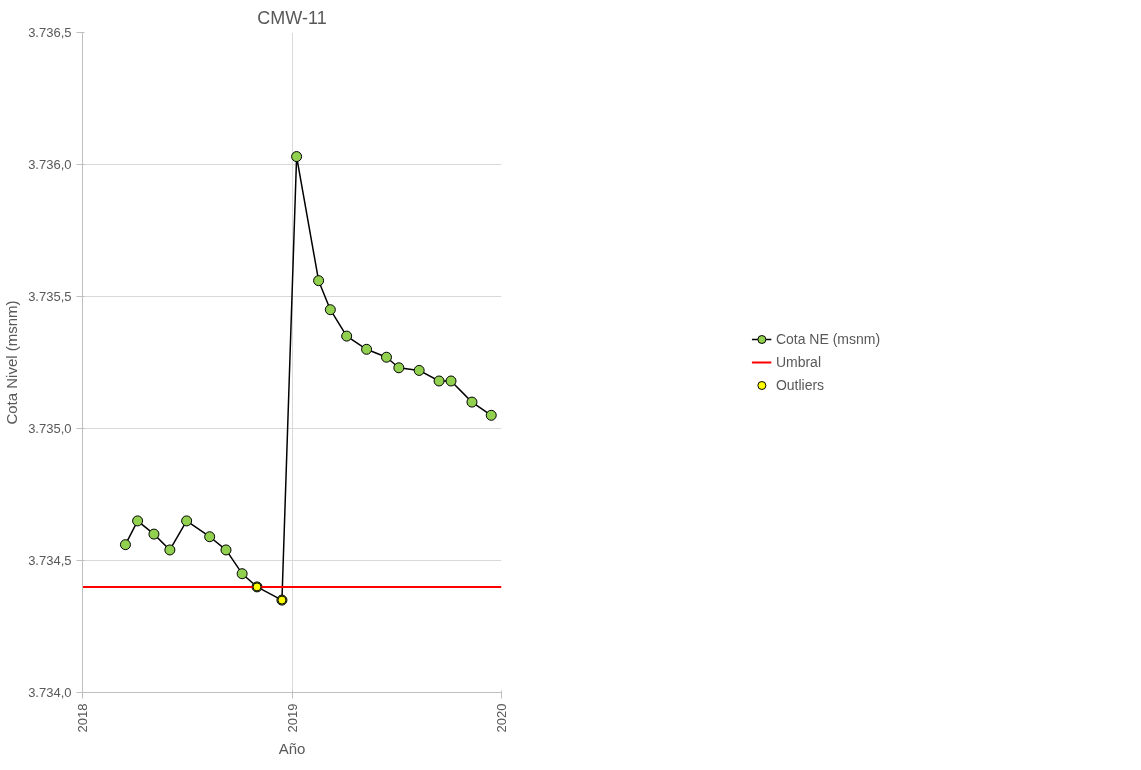 The width and height of the screenshot is (1141, 770). What do you see at coordinates (828, 339) in the screenshot?
I see `legend-label: Cota NE (msnm)` at bounding box center [828, 339].